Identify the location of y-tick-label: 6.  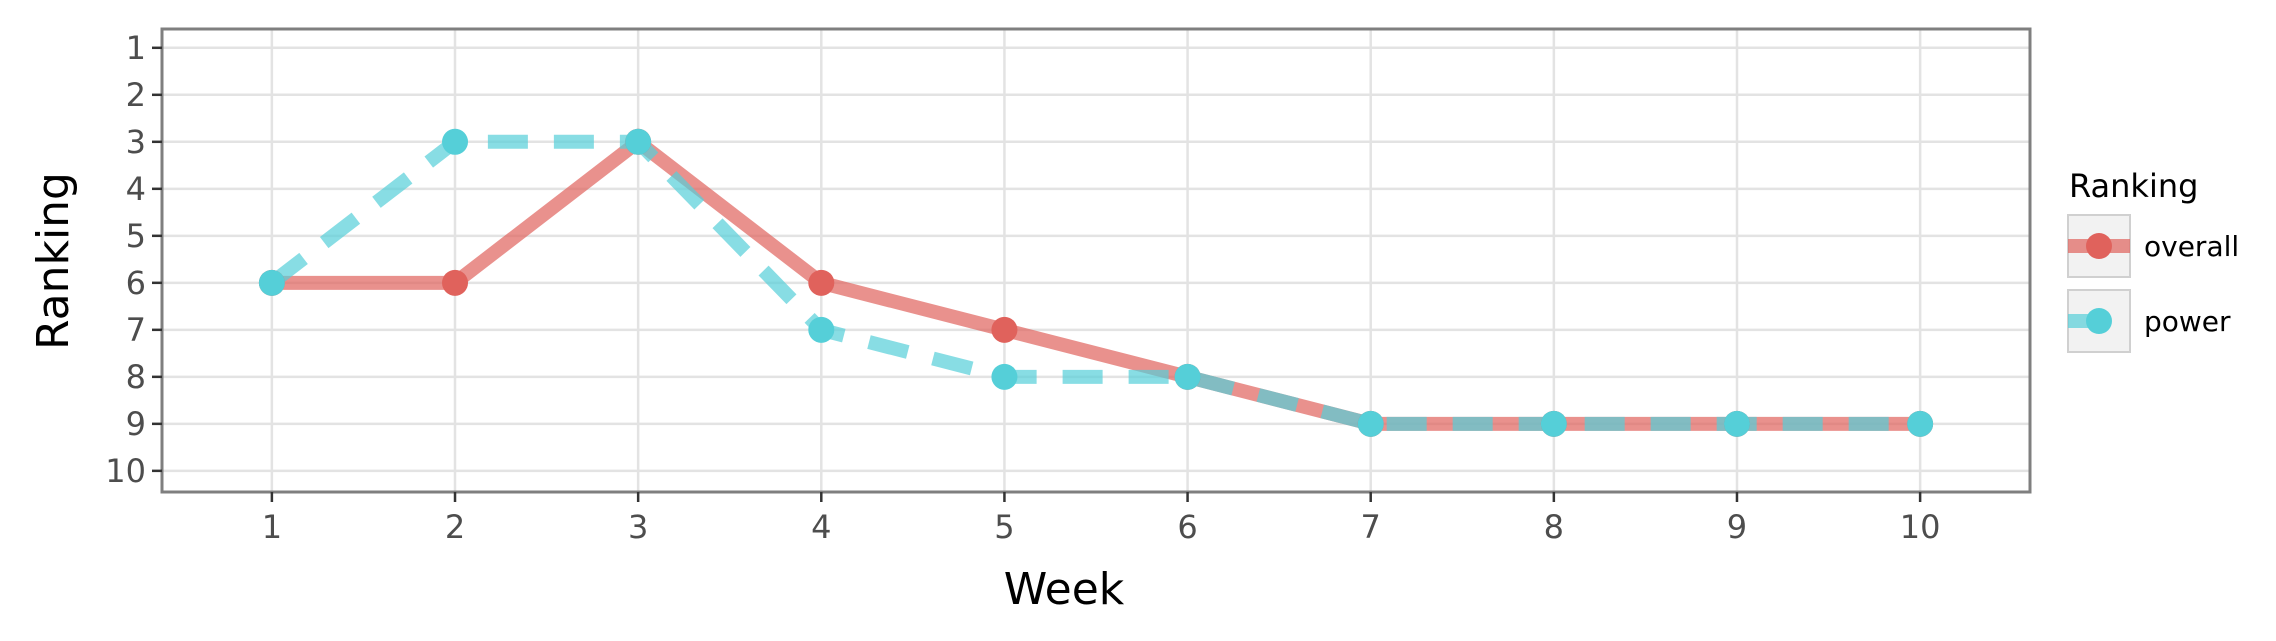
(136, 283).